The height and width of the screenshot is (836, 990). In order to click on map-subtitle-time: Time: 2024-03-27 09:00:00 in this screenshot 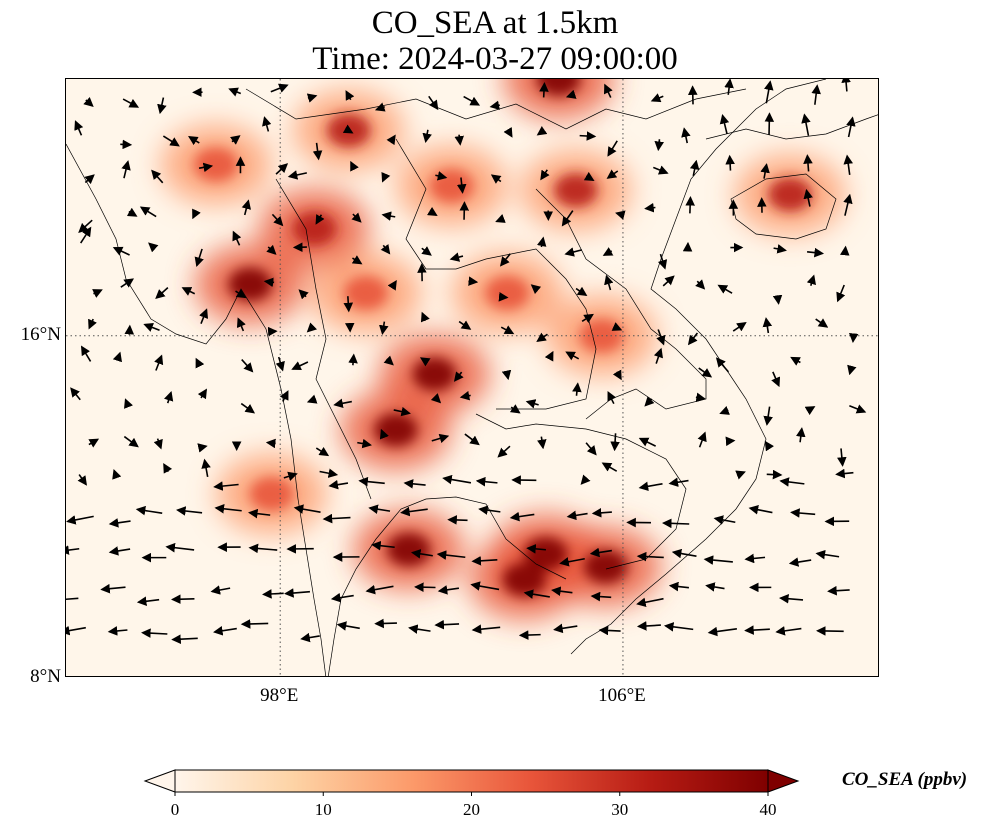, I will do `click(495, 59)`.